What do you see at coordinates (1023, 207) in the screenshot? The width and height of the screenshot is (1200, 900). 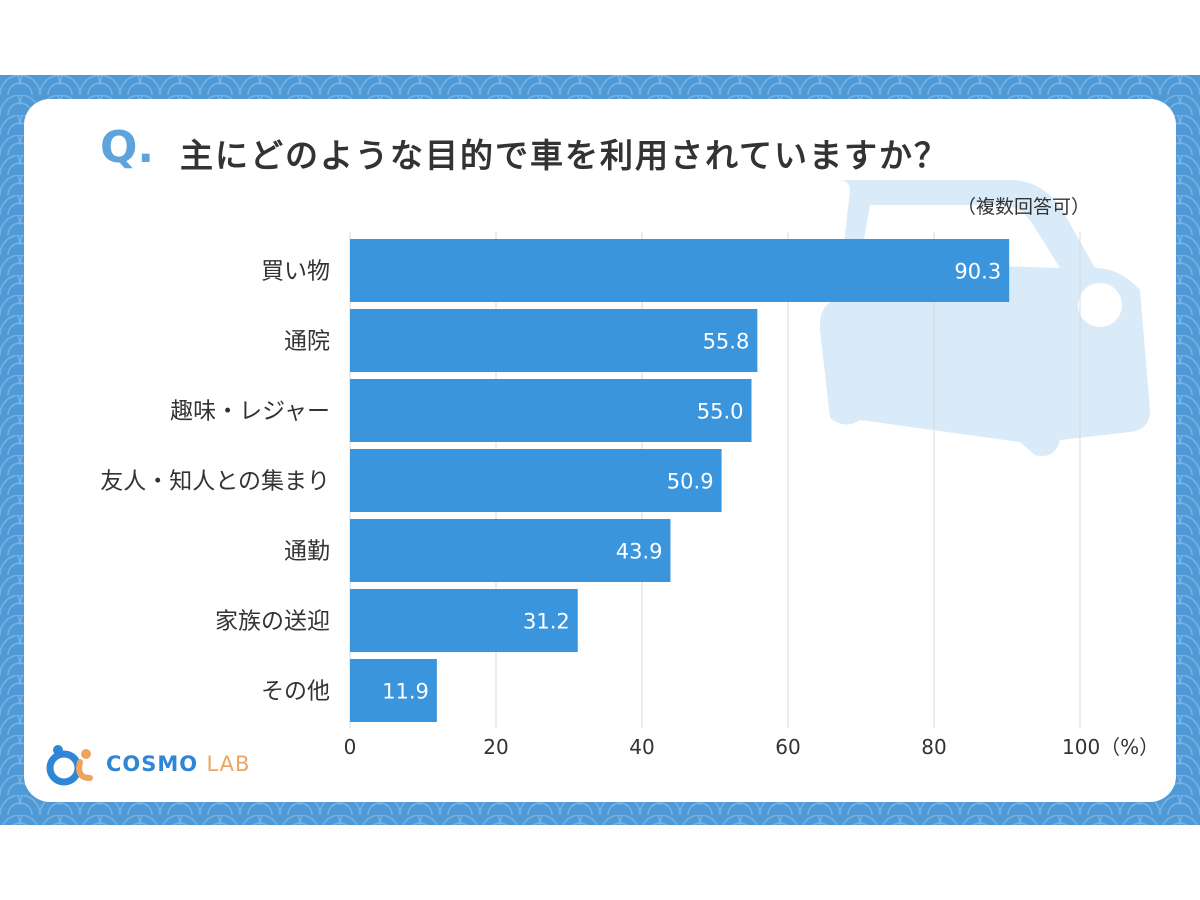 I see `chart-subtitle: （複数回答可）` at bounding box center [1023, 207].